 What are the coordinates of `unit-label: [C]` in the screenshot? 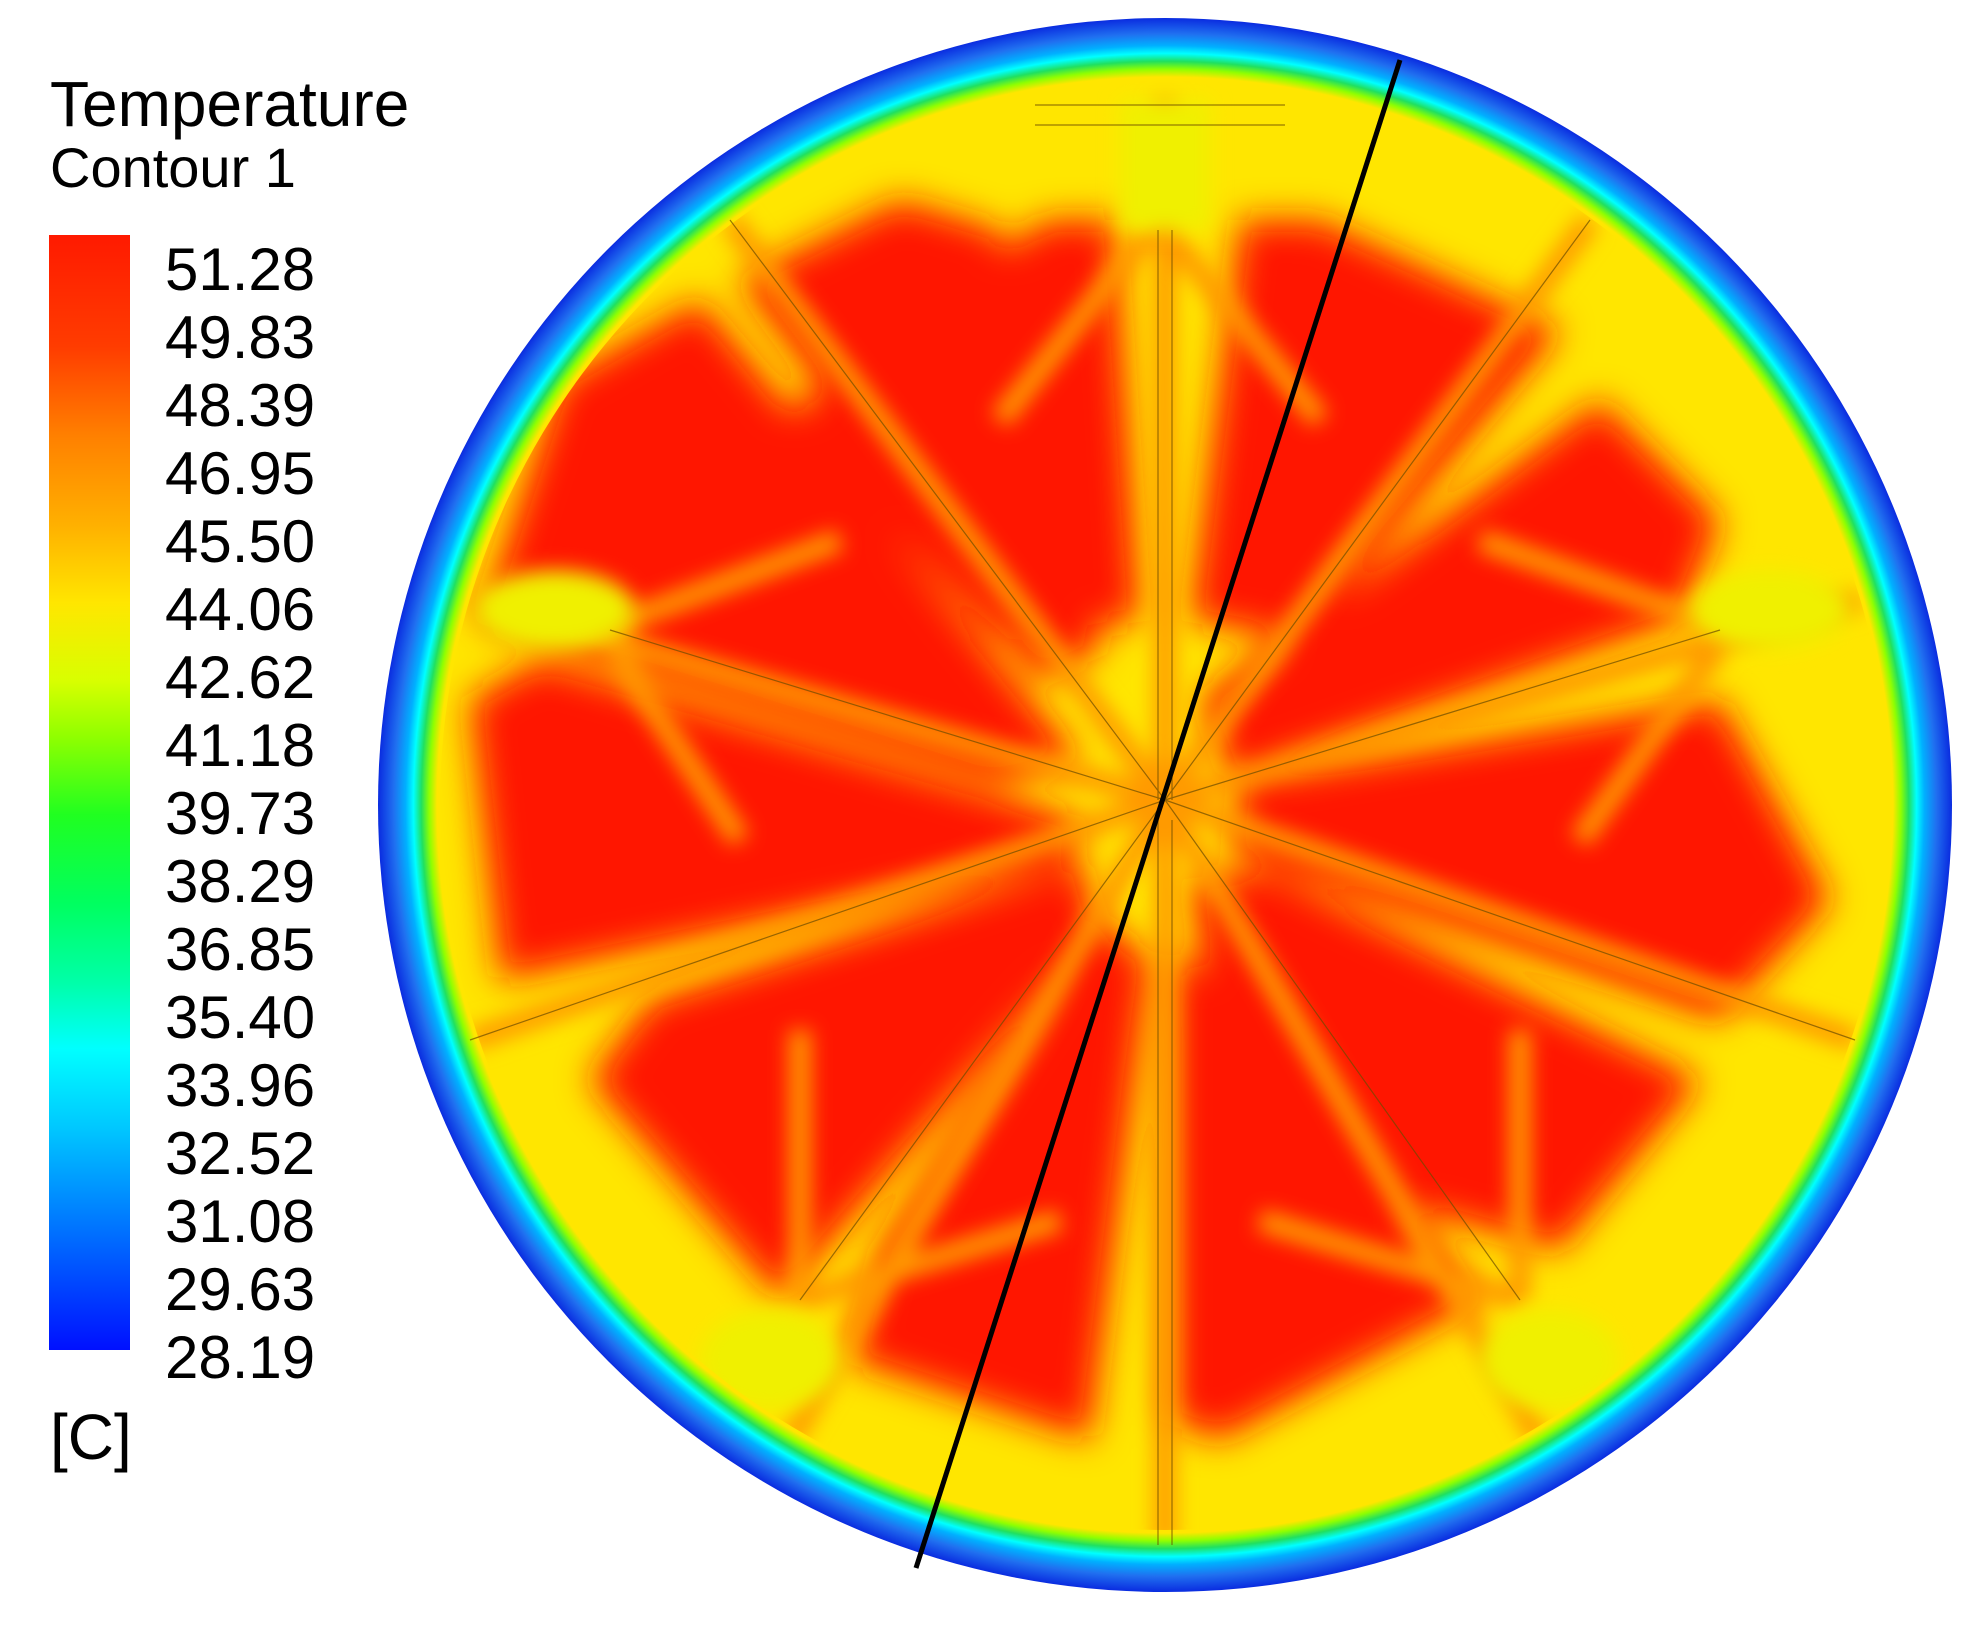 It's located at (91, 1437).